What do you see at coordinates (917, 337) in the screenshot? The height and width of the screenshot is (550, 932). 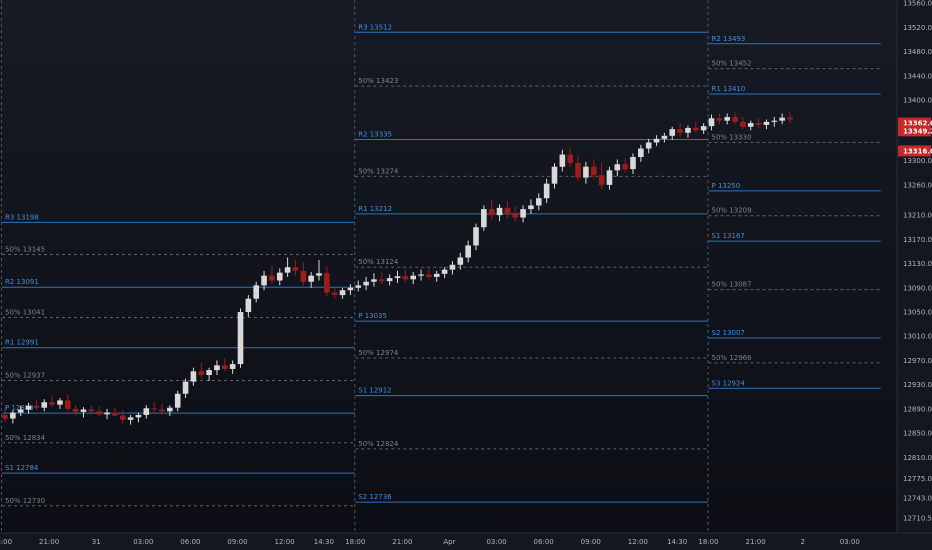 I see `price-tick-label: 13010.00` at bounding box center [917, 337].